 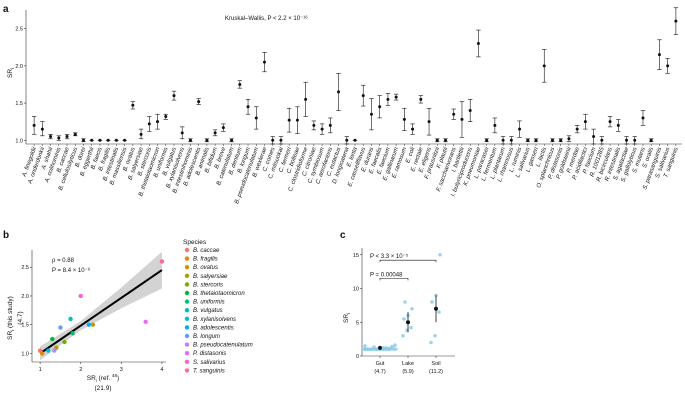 What do you see at coordinates (80, 370) in the screenshot?
I see `panel-b-xtick-label: 2` at bounding box center [80, 370].